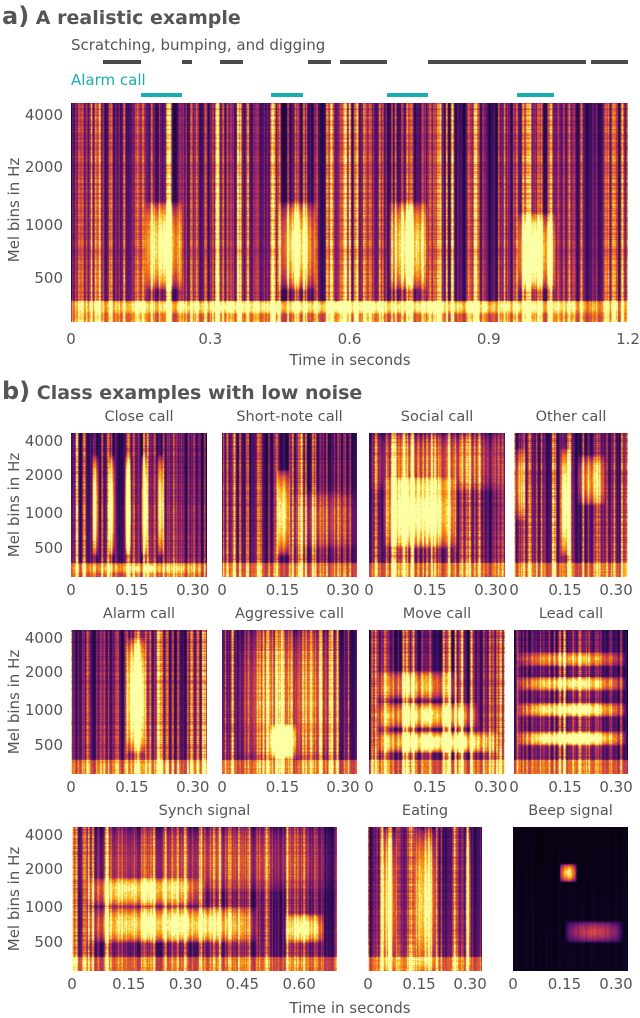 Image resolution: width=640 pixels, height=1018 pixels. What do you see at coordinates (108, 80) in the screenshot?
I see `annotation-label-alarm: Alarm call` at bounding box center [108, 80].